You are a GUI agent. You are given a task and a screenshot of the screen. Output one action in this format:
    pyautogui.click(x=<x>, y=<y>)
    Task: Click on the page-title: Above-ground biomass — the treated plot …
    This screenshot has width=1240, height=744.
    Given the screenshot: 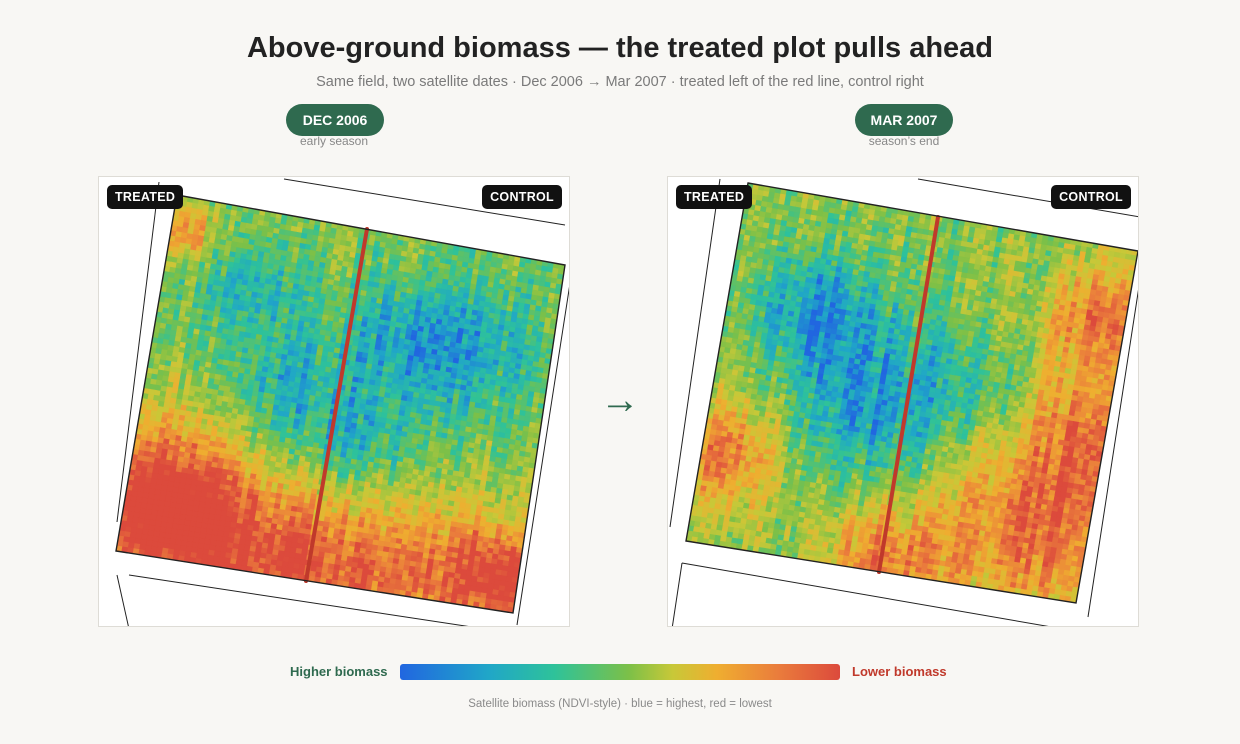 What is the action you would take?
    pyautogui.click(x=620, y=48)
    